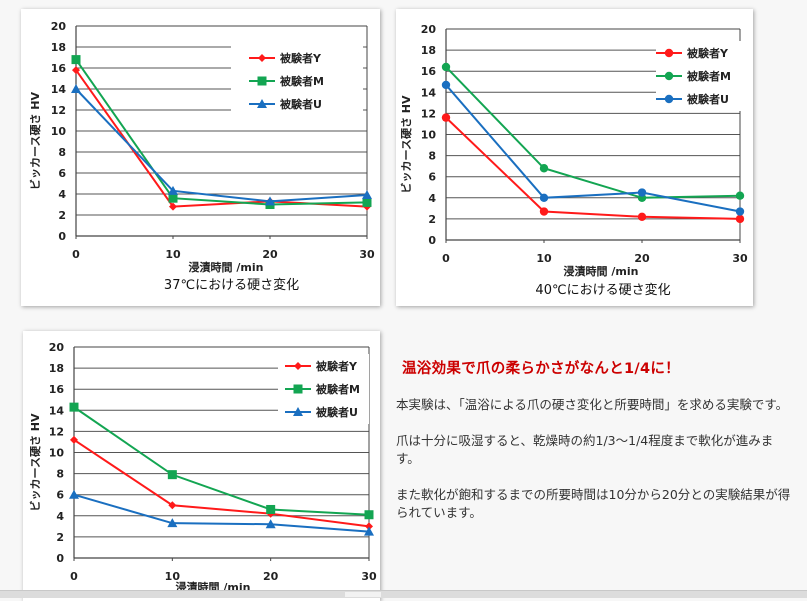 The image size is (807, 601). I want to click on series-m, so click(221, 461).